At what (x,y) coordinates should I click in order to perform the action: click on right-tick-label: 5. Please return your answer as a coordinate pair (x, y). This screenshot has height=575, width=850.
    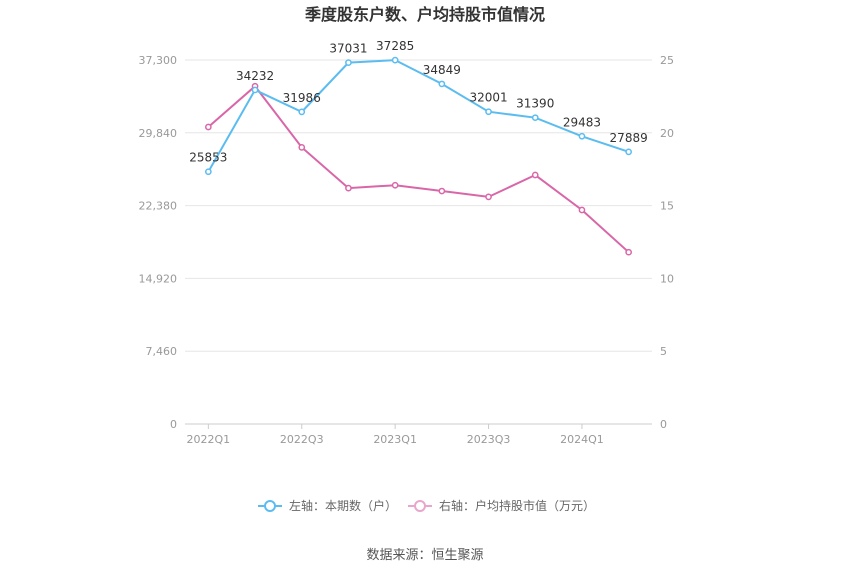
    Looking at the image, I should click on (663, 351).